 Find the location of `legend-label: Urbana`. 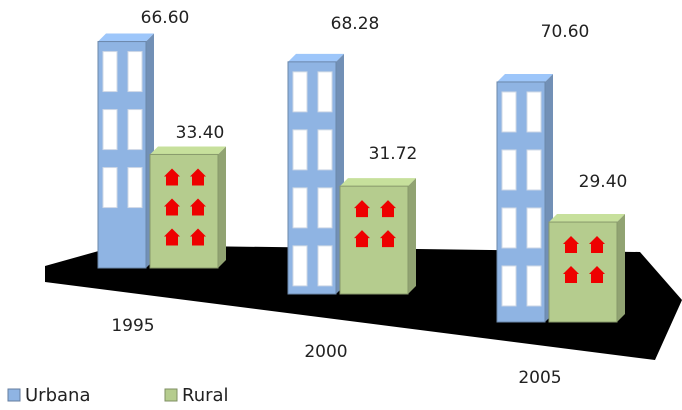

legend-label: Urbana is located at coordinates (57, 395).